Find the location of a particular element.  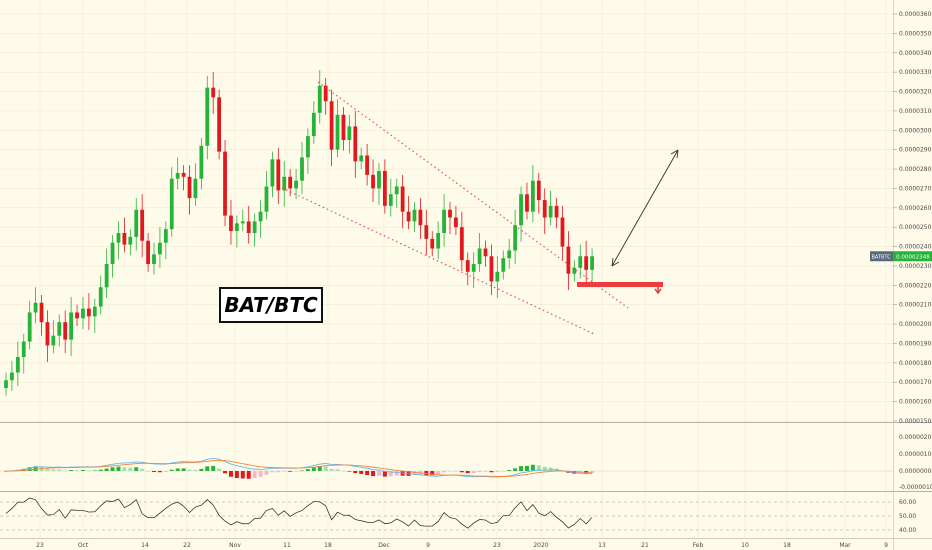

price-tick-label: 0.00002800 is located at coordinates (915, 169).